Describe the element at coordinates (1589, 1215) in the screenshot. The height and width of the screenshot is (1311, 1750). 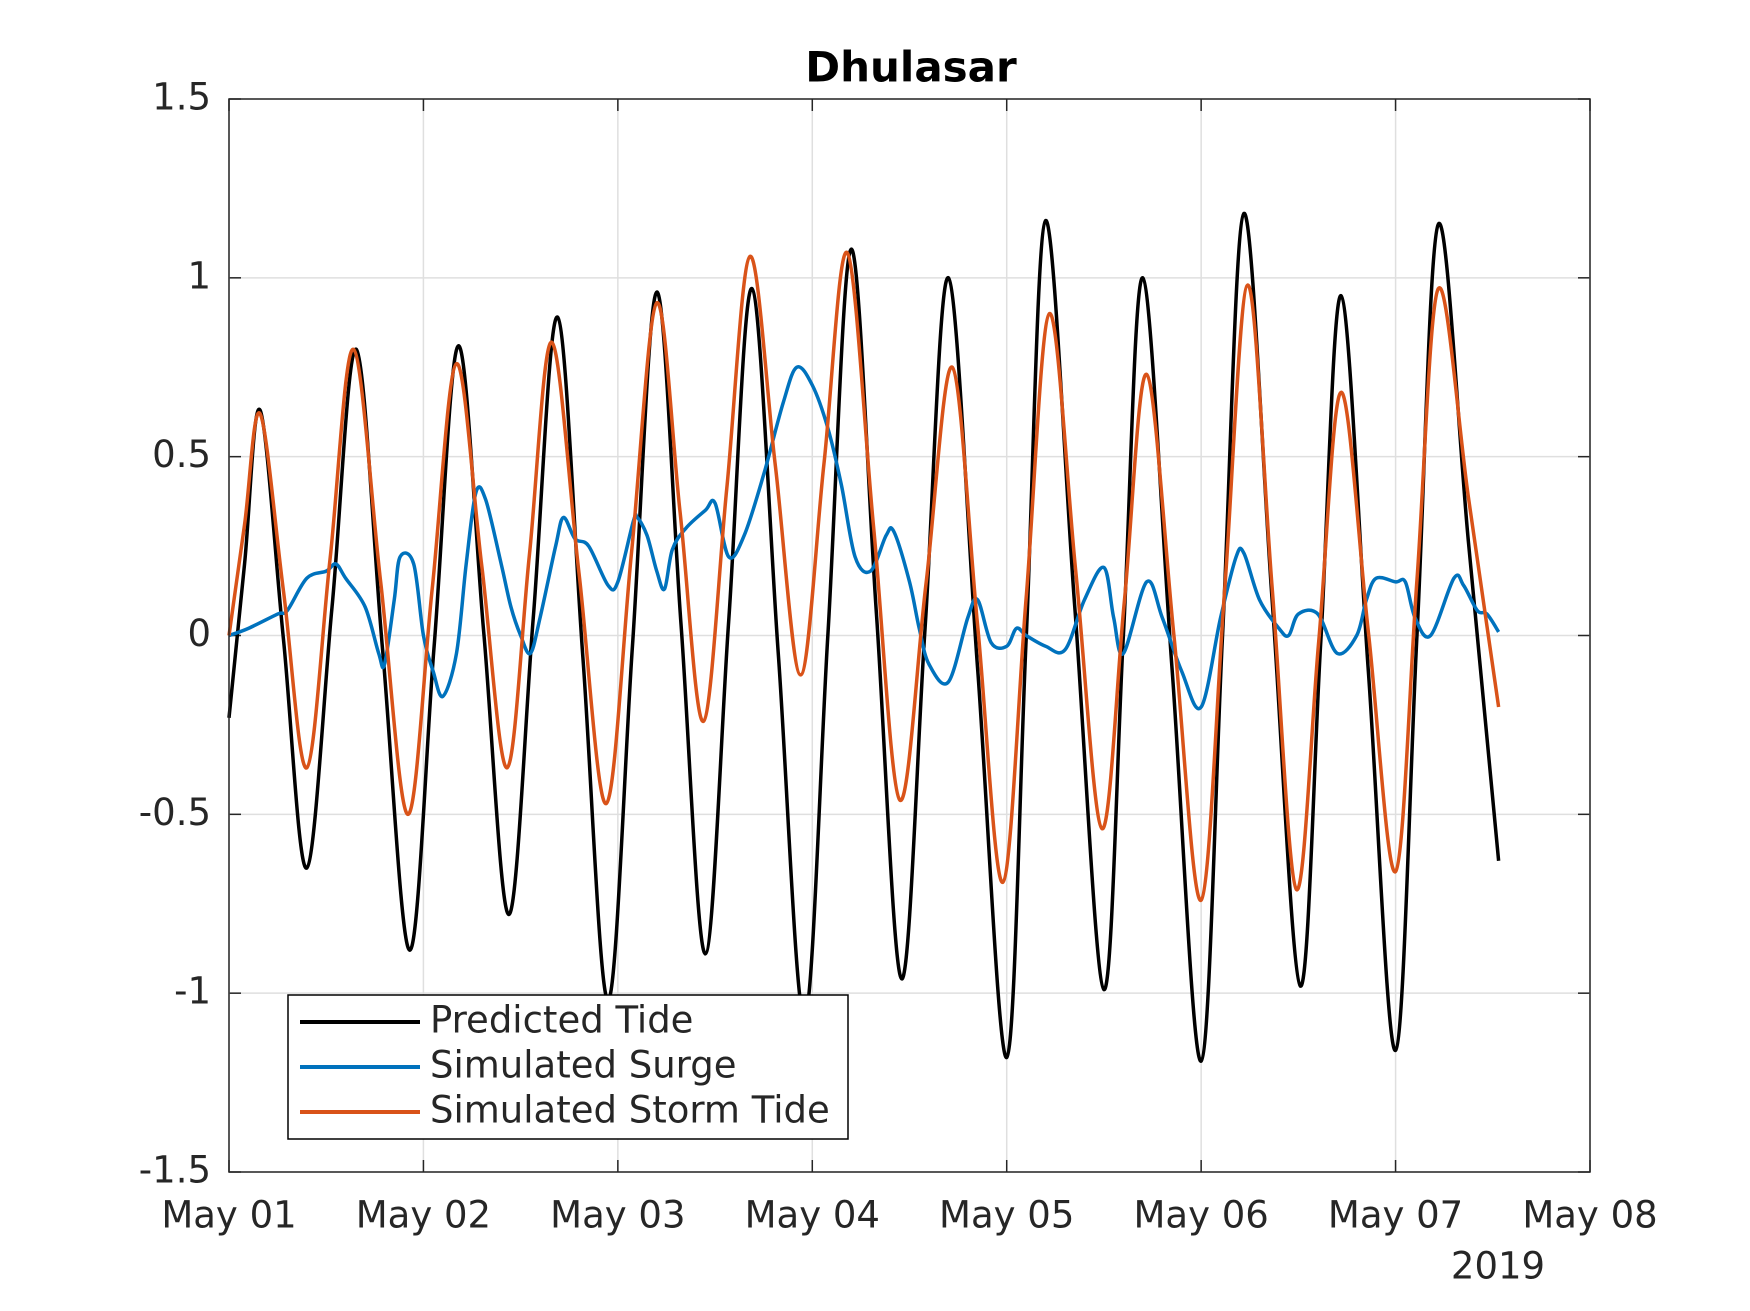
I see `x-tick-label: May 08` at that location.